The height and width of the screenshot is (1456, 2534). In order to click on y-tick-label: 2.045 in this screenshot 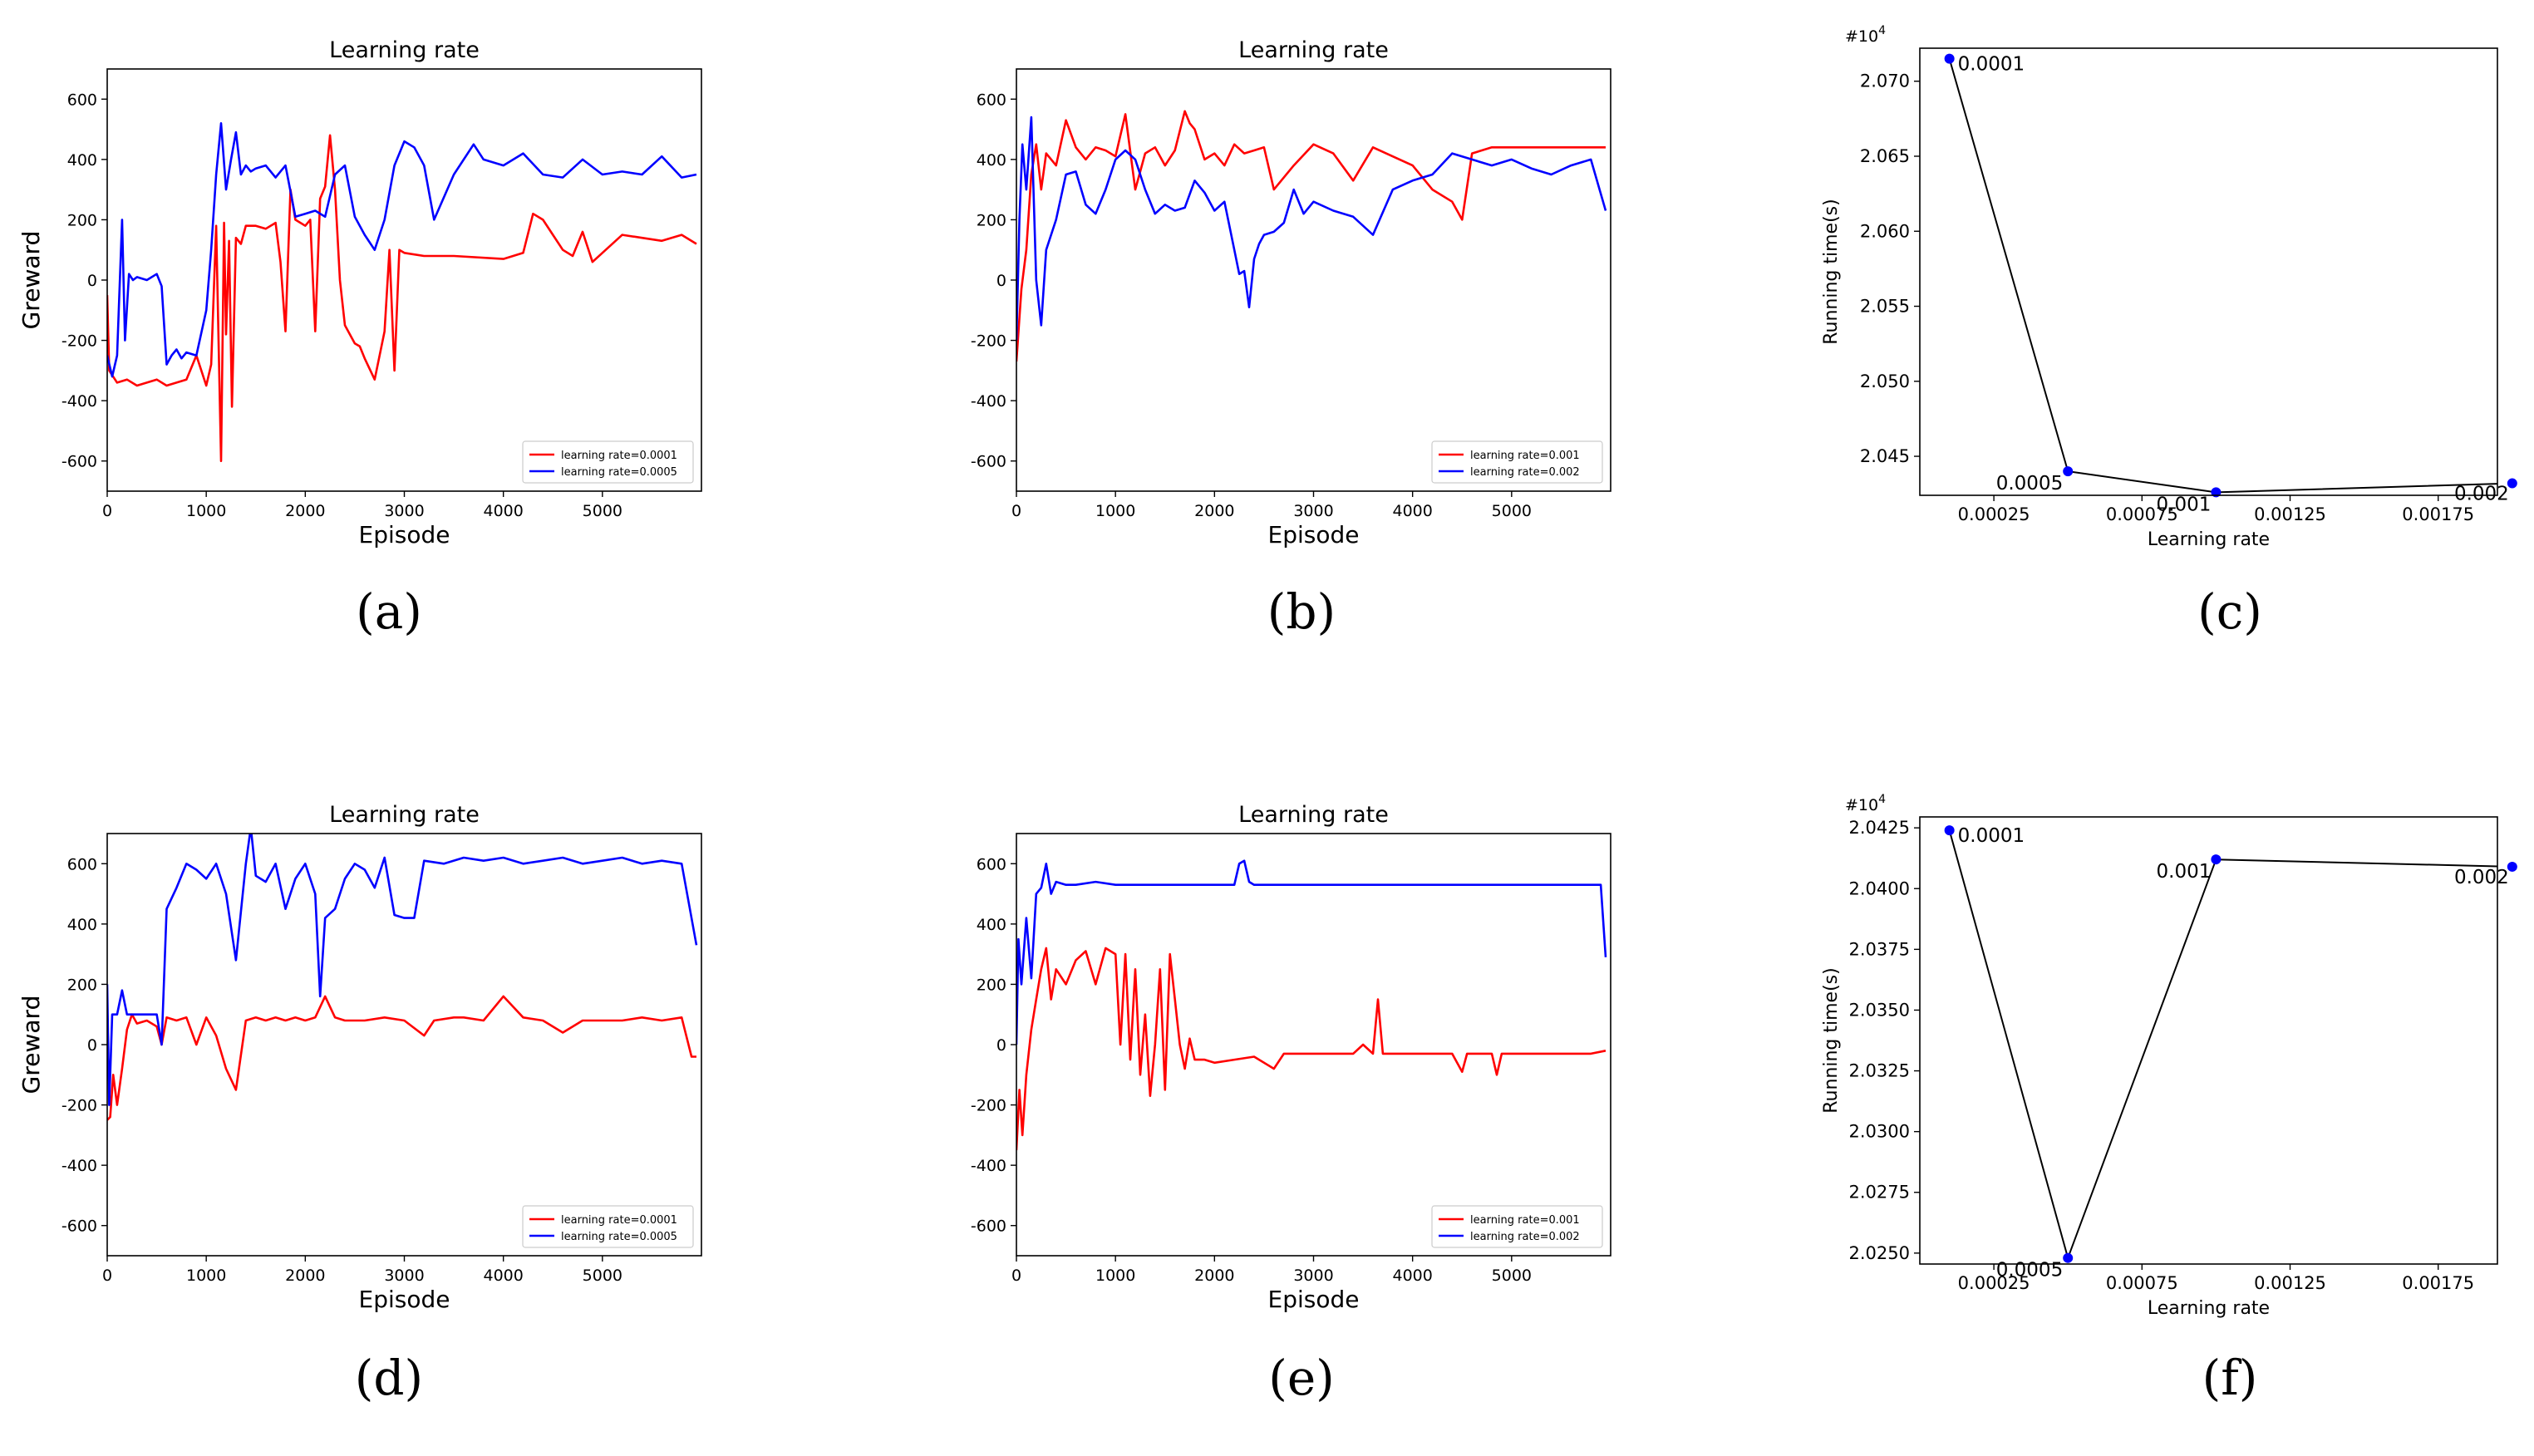, I will do `click(1885, 456)`.